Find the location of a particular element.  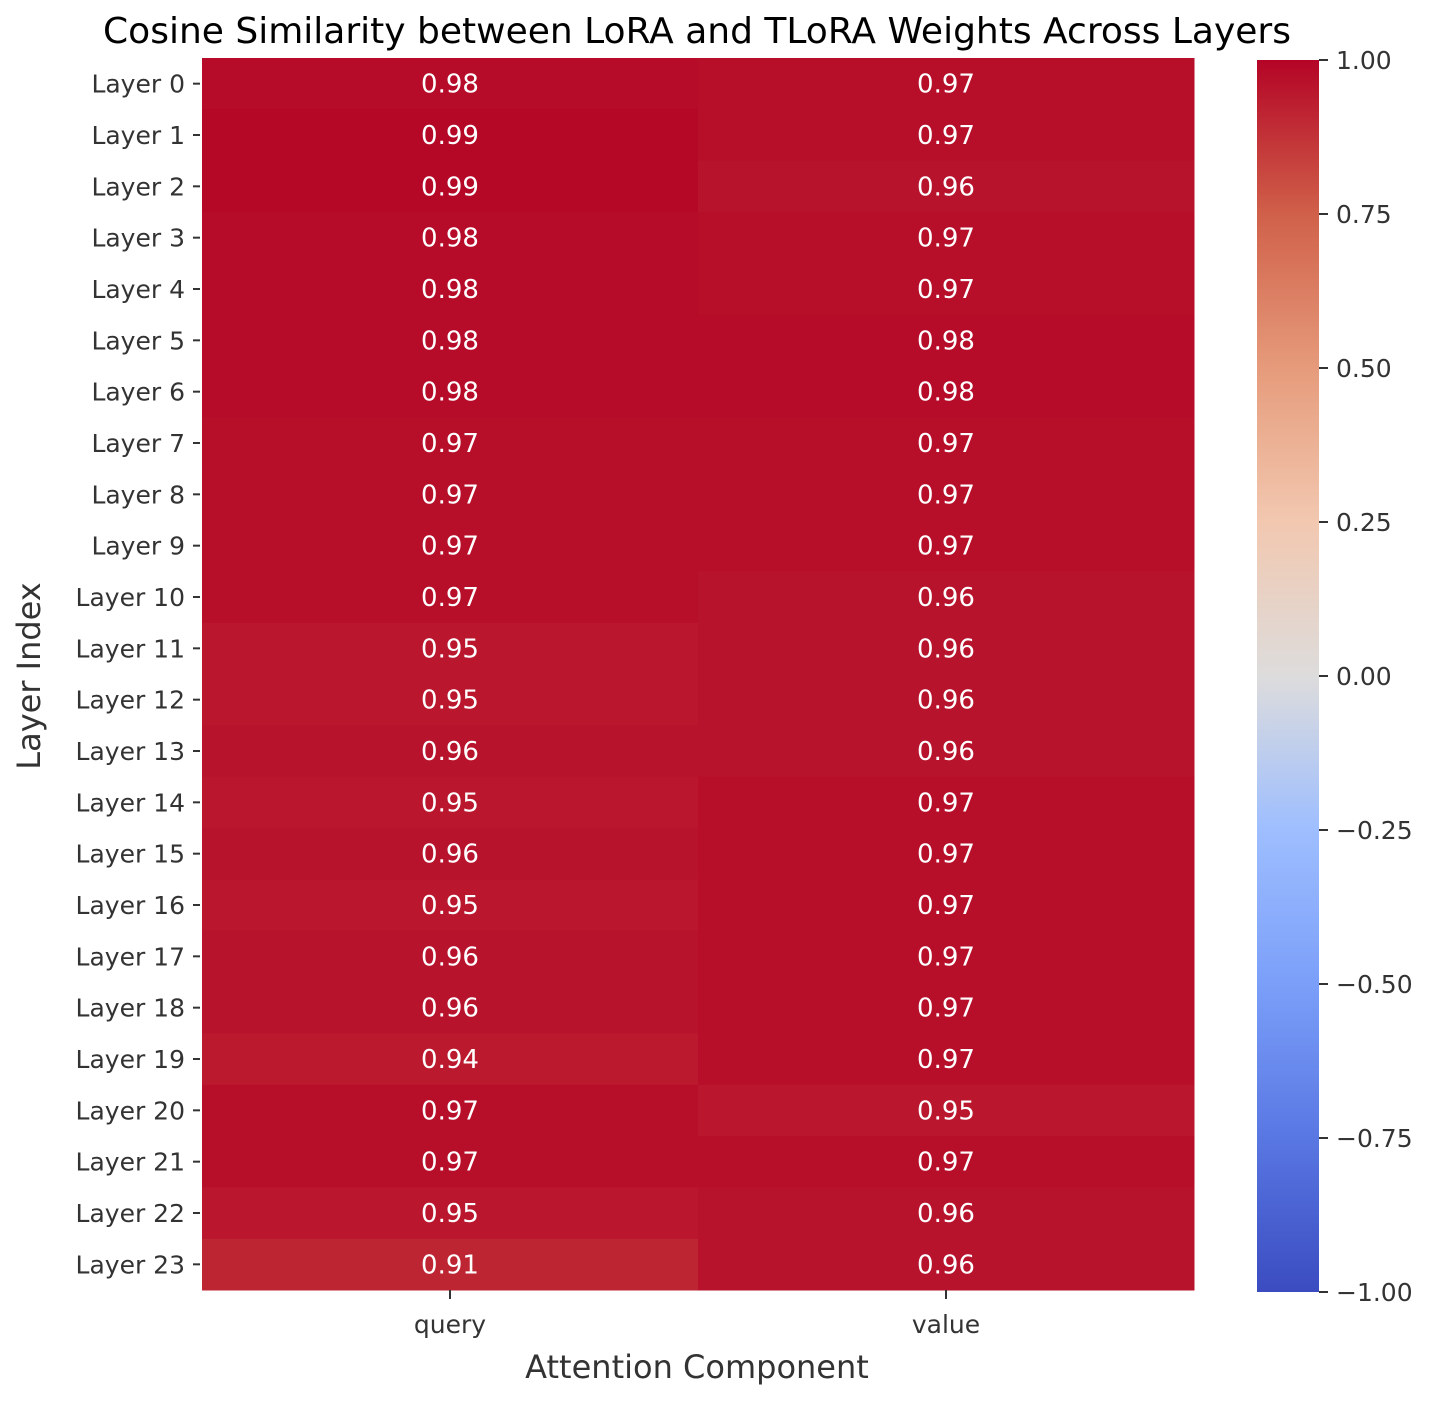

y-tick-label: Layer 19 is located at coordinates (130, 1059).